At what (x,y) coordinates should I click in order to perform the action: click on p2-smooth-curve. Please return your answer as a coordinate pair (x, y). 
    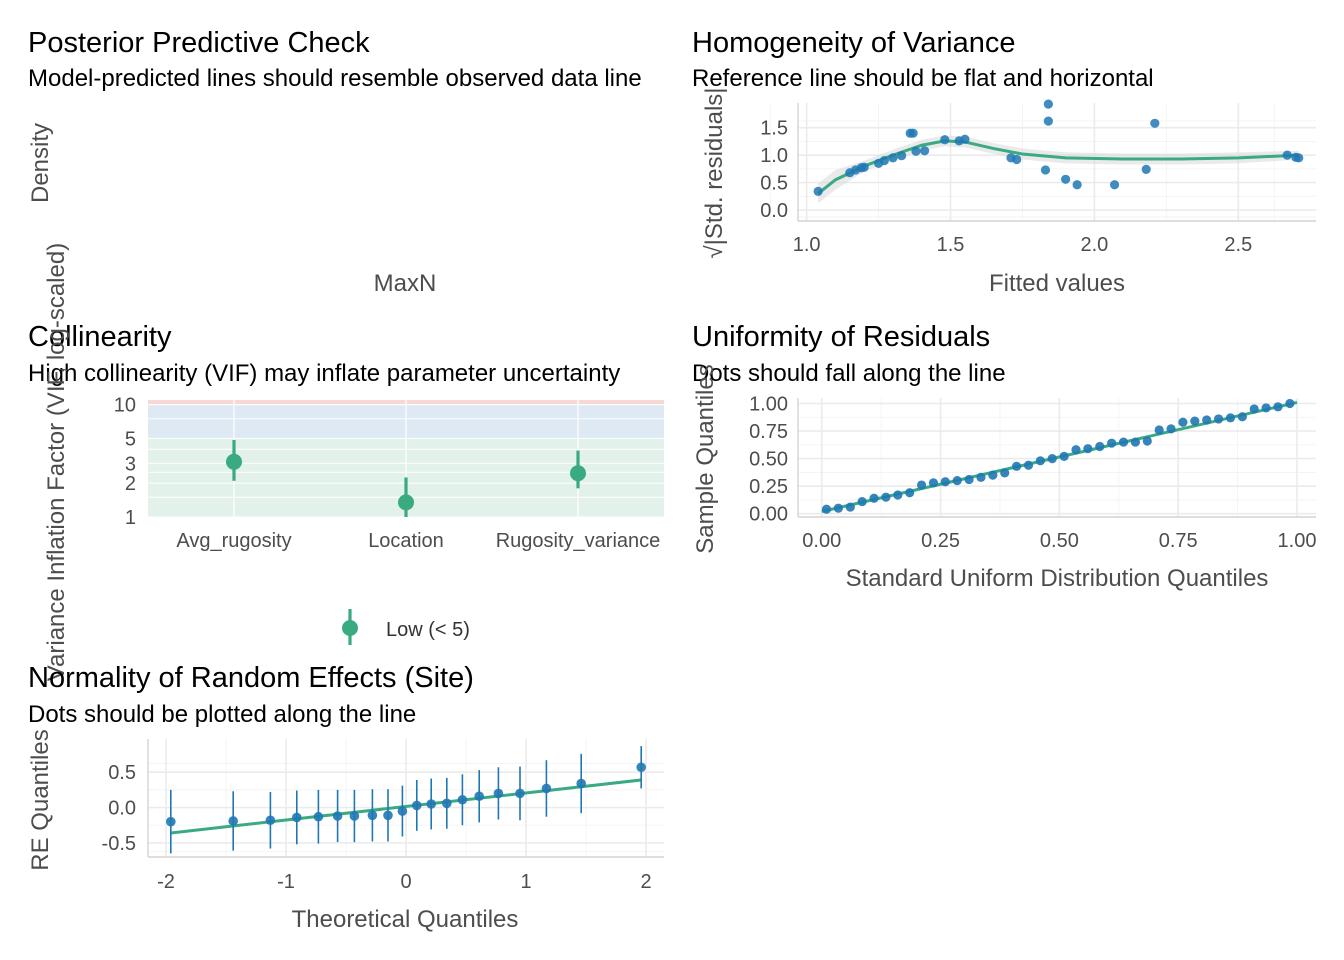
    Looking at the image, I should click on (1058, 167).